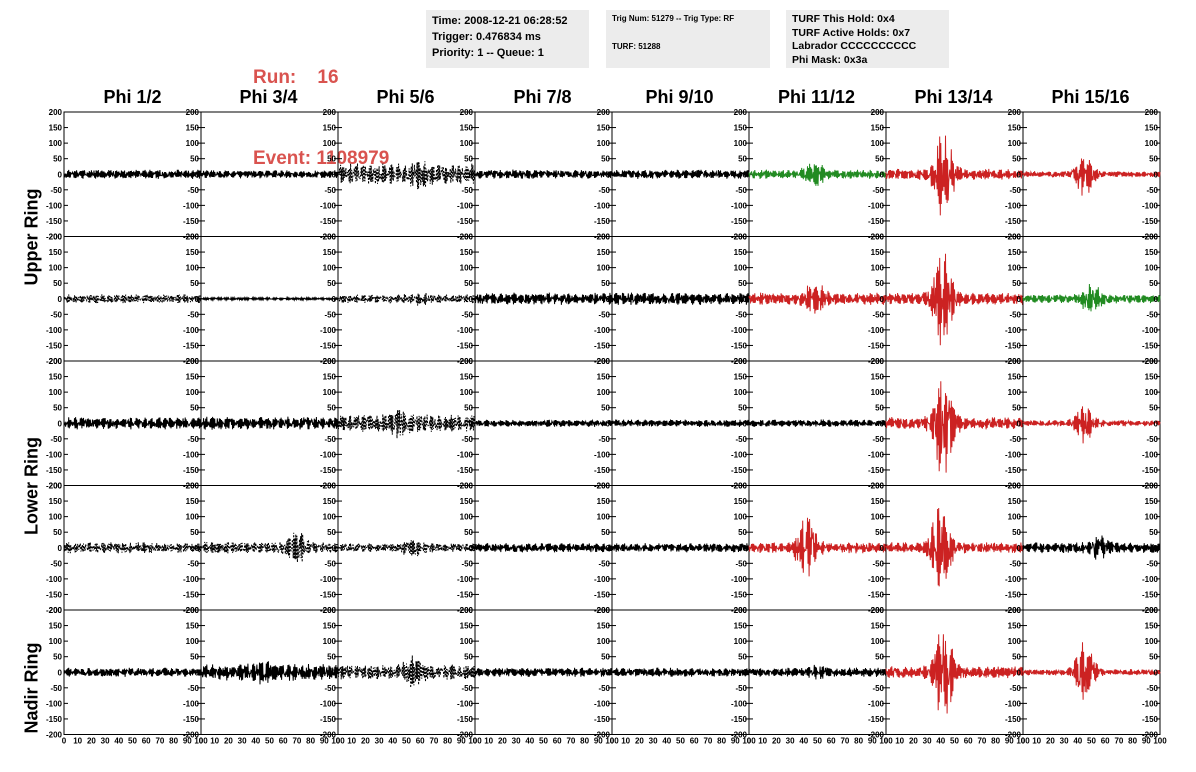 The width and height of the screenshot is (1196, 772). I want to click on x-tick-label: 70, so click(981, 741).